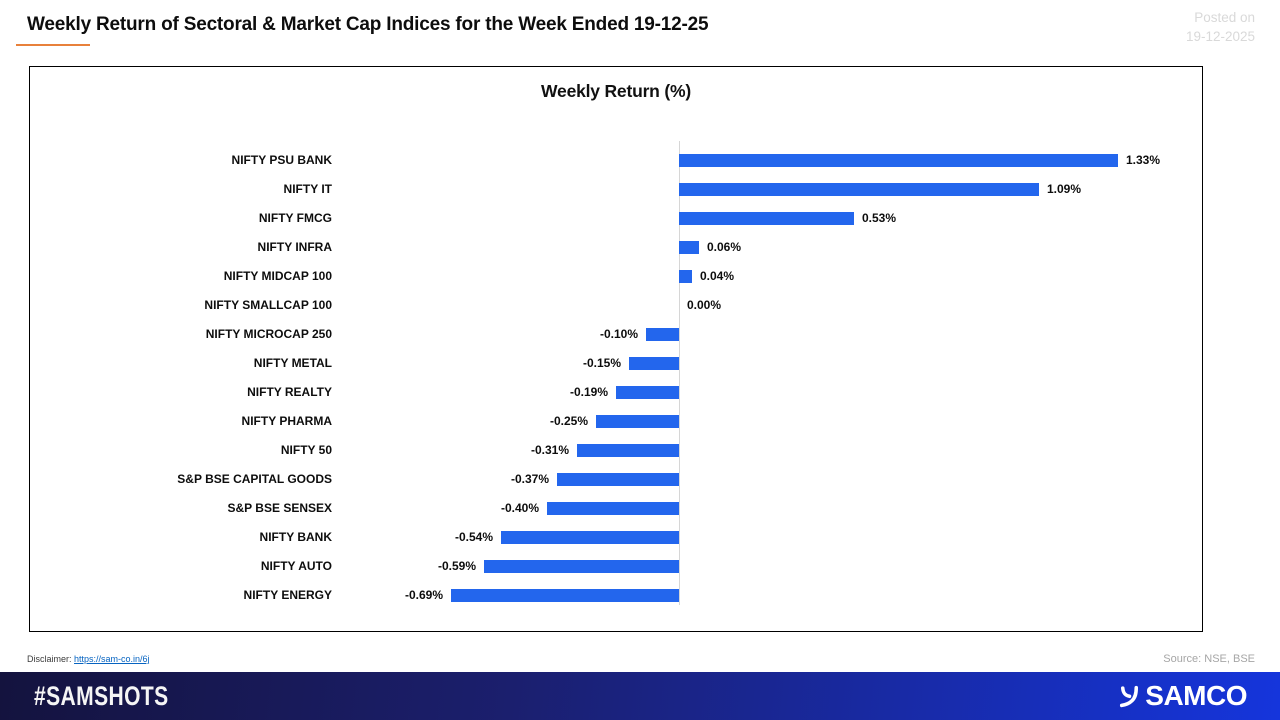 Image resolution: width=1280 pixels, height=720 pixels. Describe the element at coordinates (1064, 189) in the screenshot. I see `bar-value-label: 1.09%` at that location.